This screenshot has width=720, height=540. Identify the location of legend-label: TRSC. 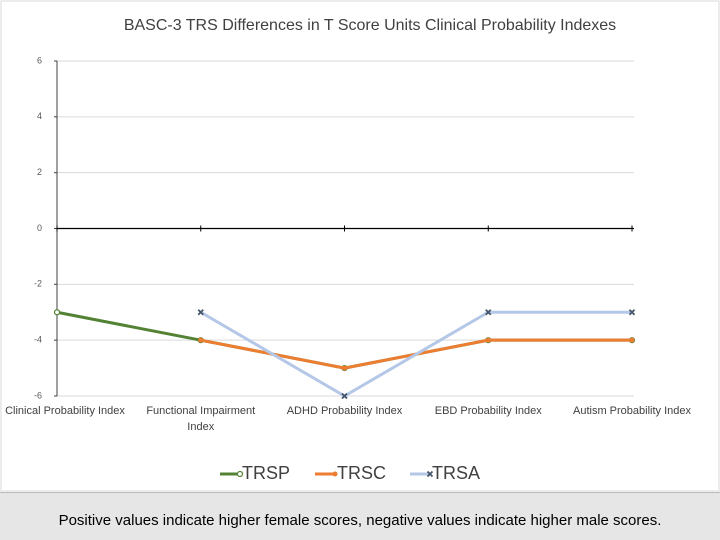
(361, 473).